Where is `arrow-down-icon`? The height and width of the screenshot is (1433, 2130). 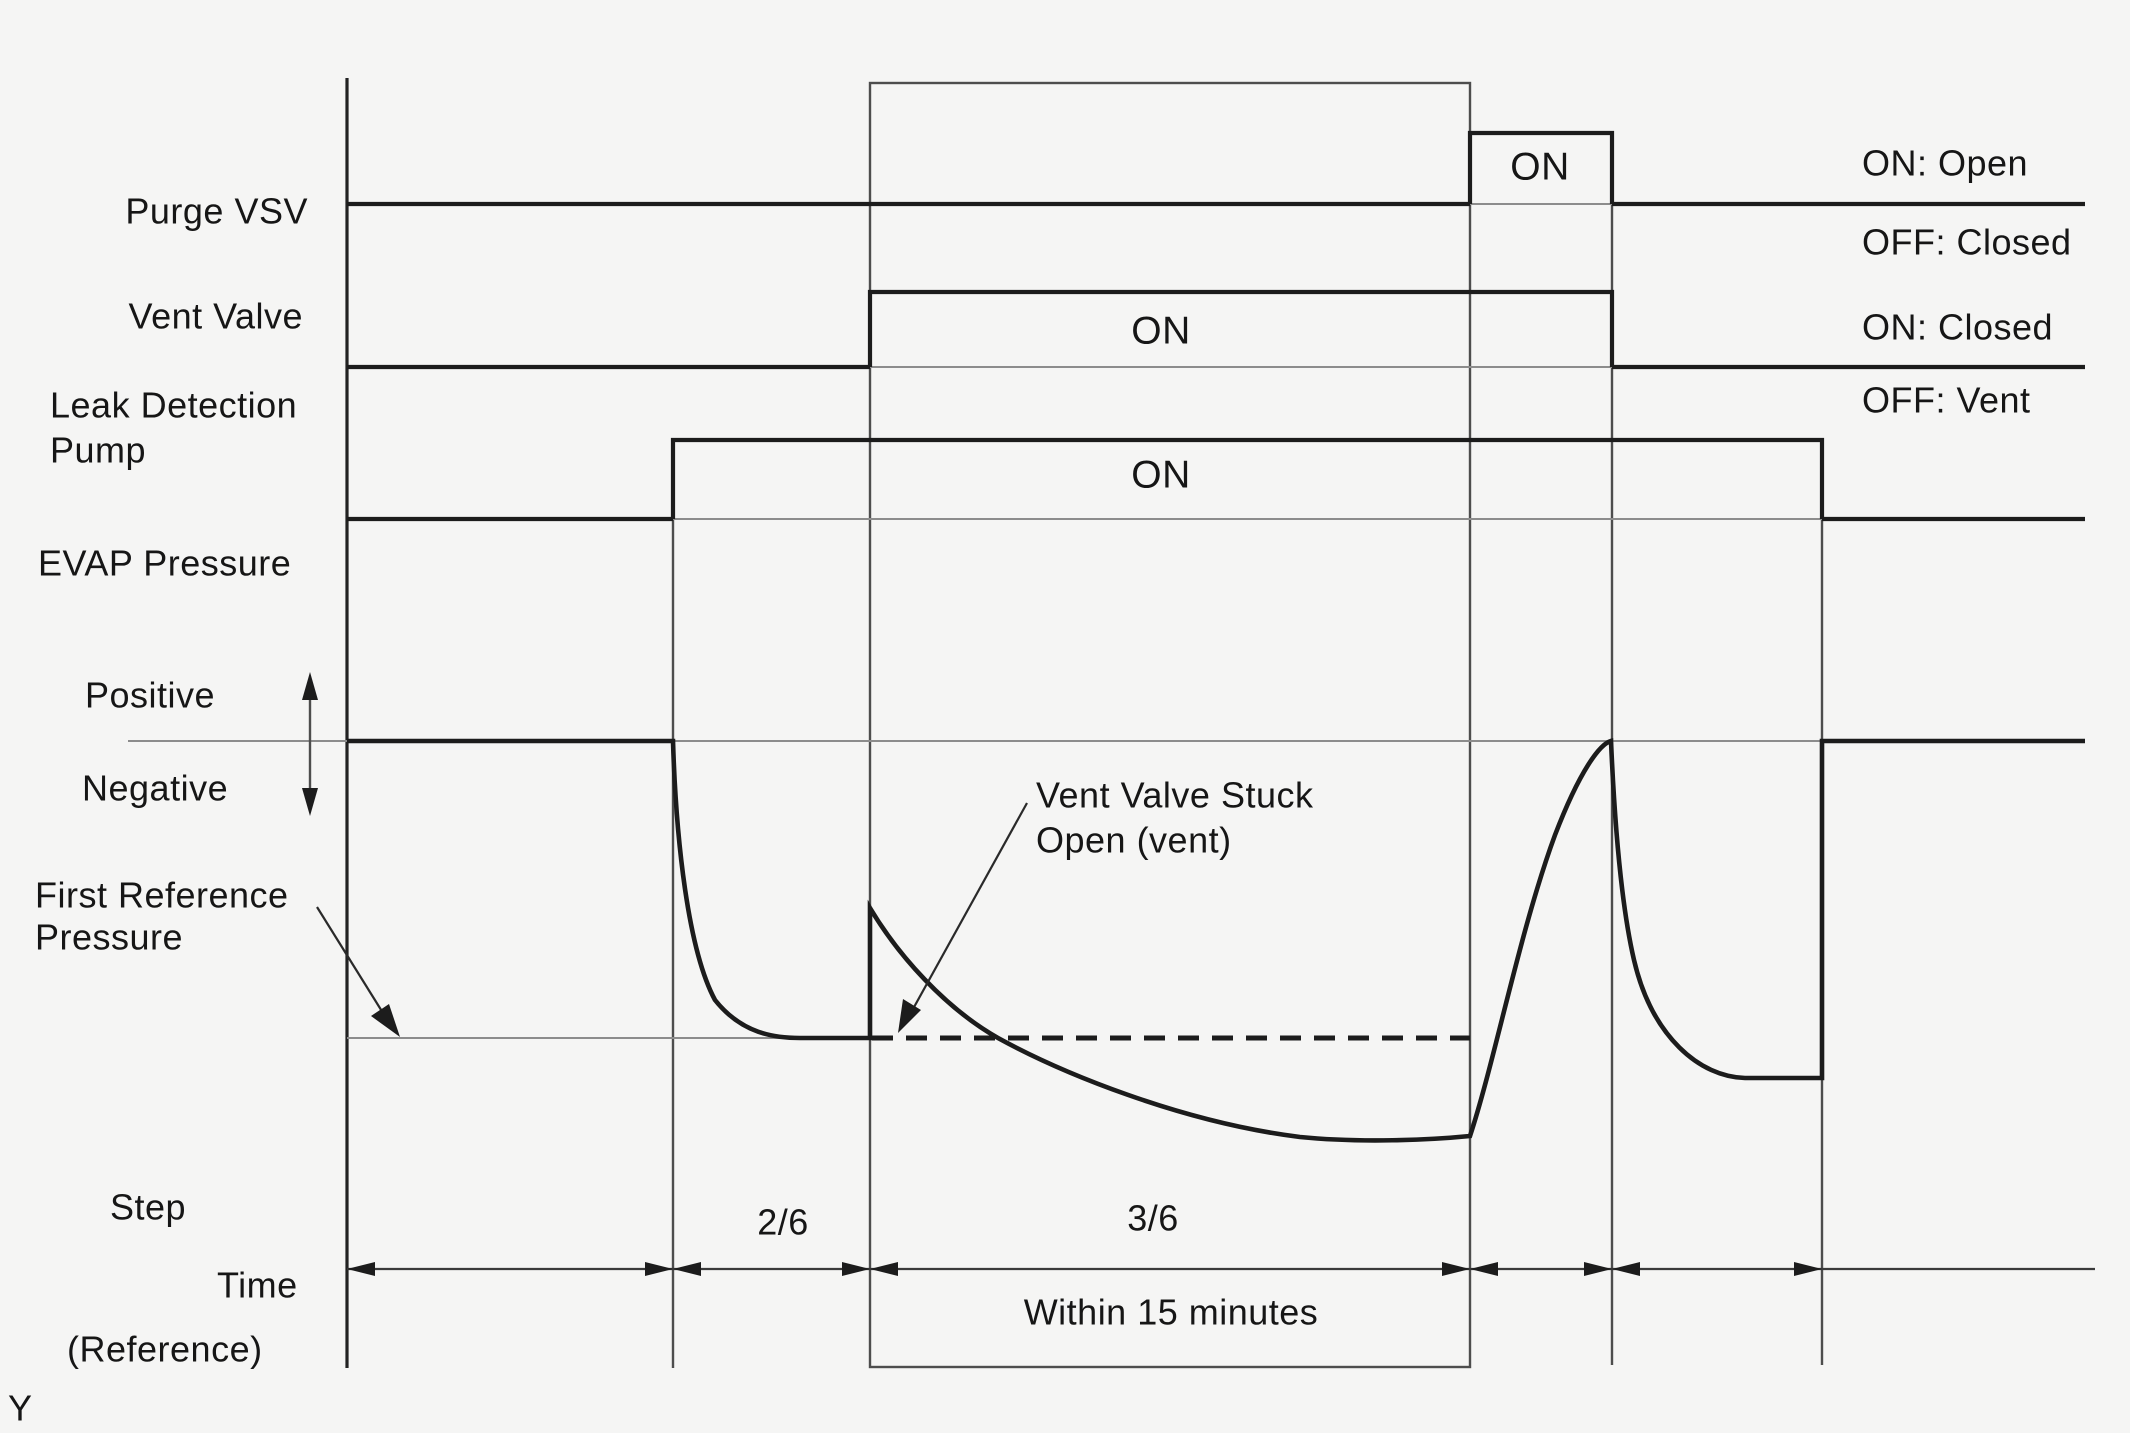
arrow-down-icon is located at coordinates (310, 802).